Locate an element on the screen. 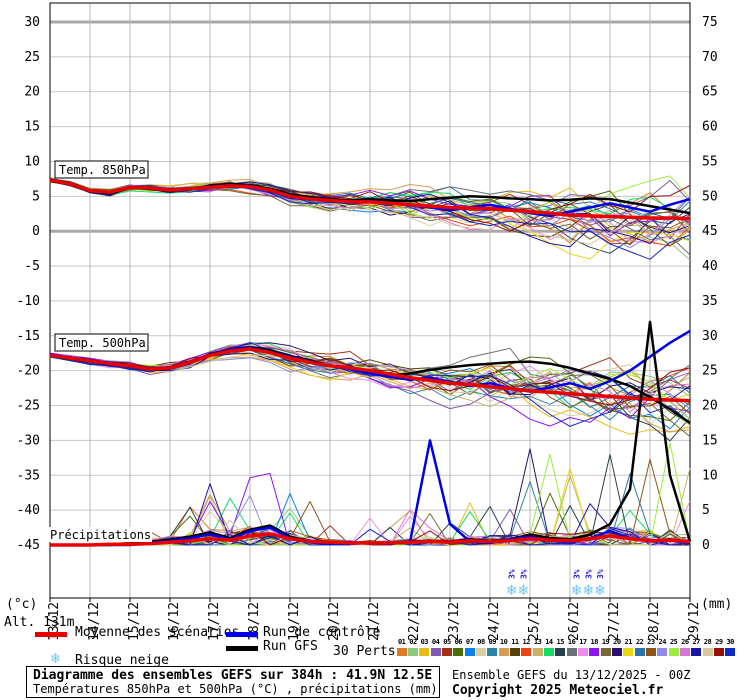 Image resolution: width=740 pixels, height=700 pixels. left-tick-label: -10 is located at coordinates (28, 301).